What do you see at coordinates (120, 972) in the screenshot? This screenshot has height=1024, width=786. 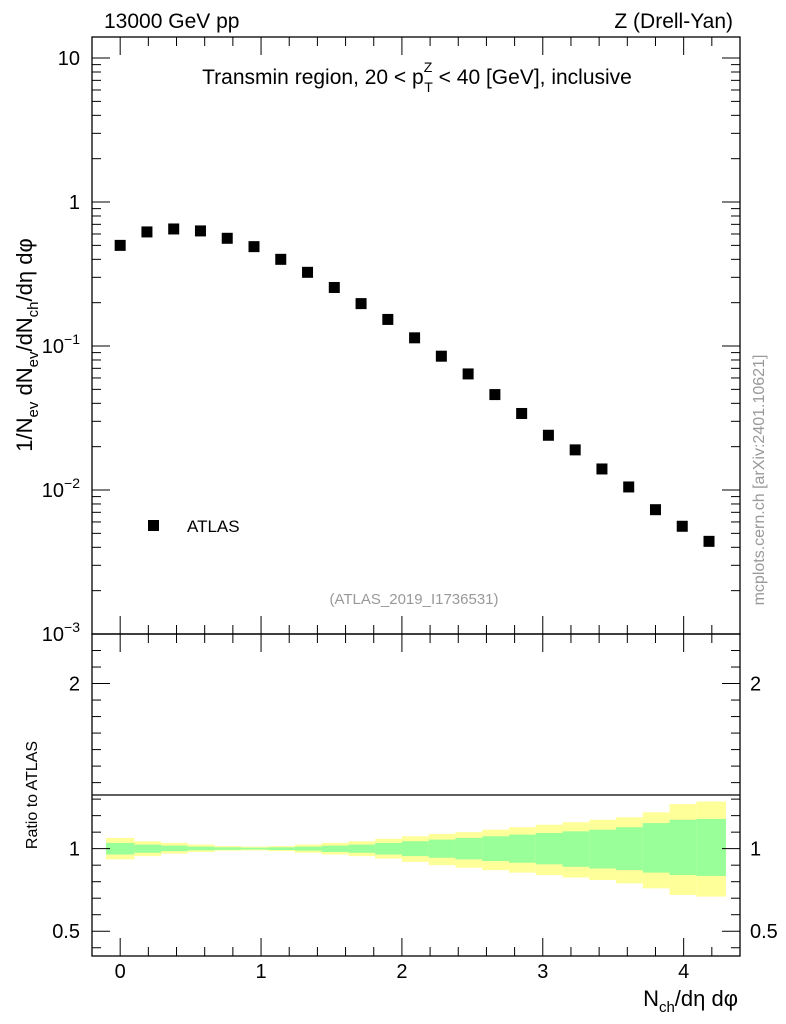 I see `x-tick-label: 0` at bounding box center [120, 972].